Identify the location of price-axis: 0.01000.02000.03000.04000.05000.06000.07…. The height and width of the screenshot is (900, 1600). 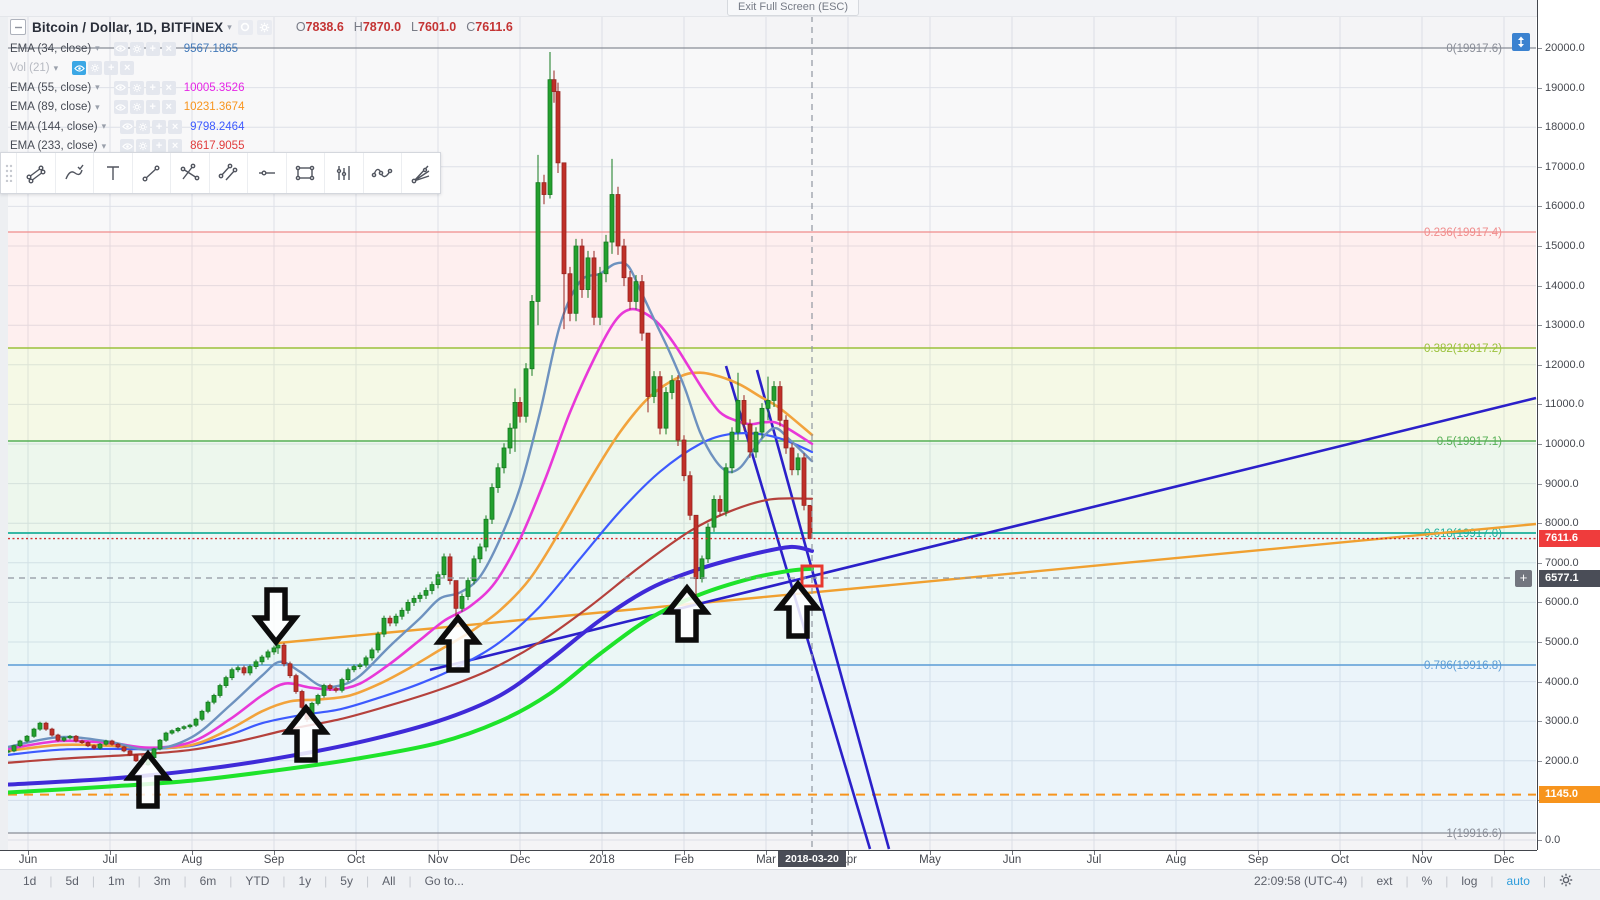
(1568, 425).